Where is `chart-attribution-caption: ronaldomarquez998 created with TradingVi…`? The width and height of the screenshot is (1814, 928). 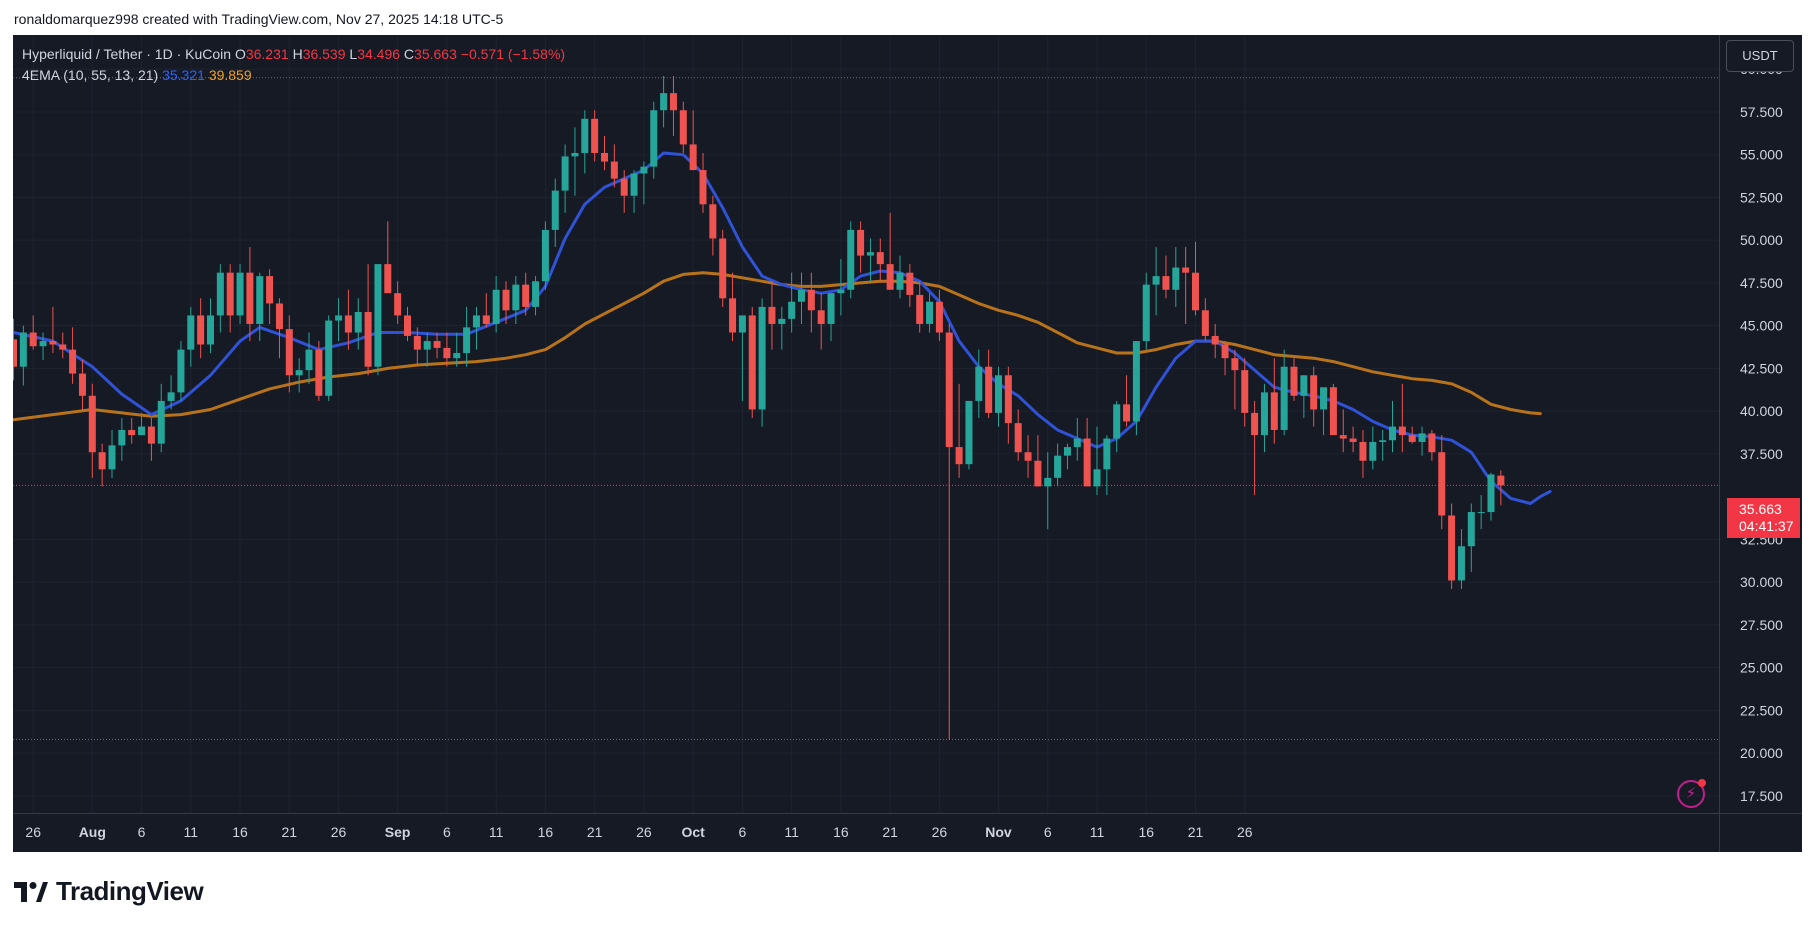 chart-attribution-caption: ronaldomarquez998 created with TradingVi… is located at coordinates (259, 19).